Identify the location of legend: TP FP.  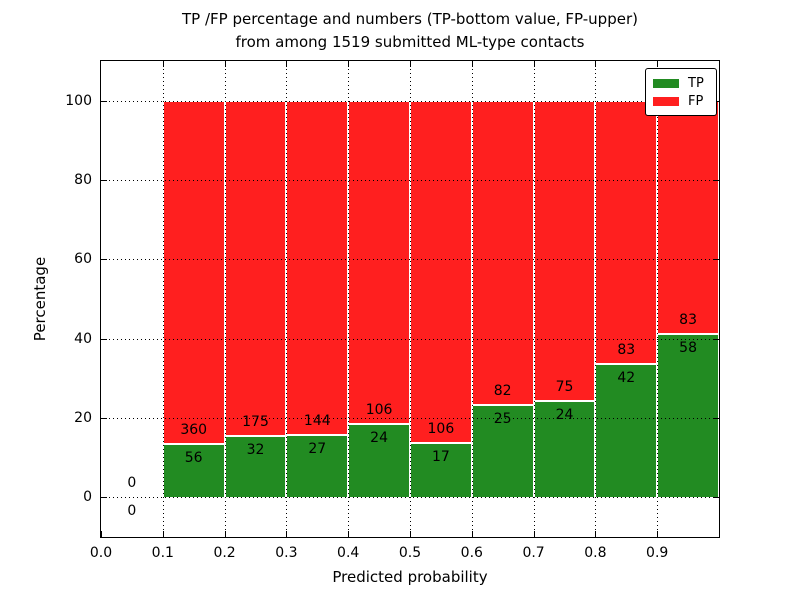
(681, 92).